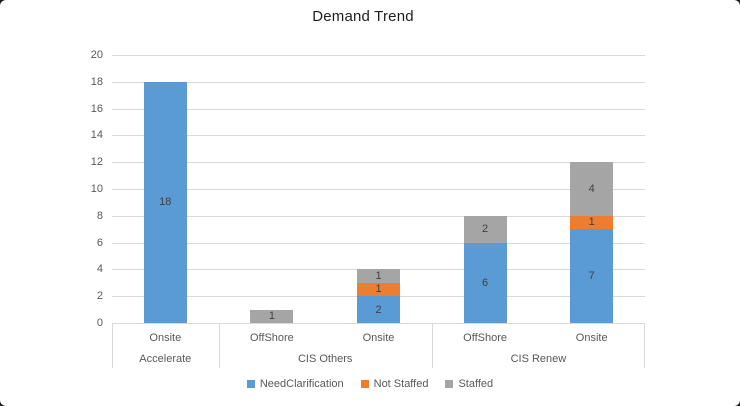 This screenshot has width=740, height=406. I want to click on legend-item: Staffed, so click(469, 384).